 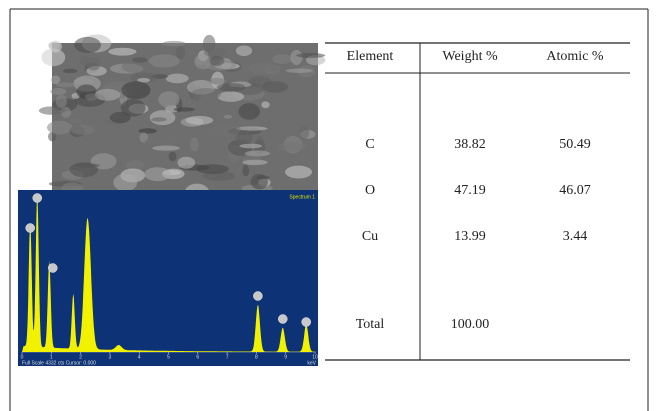 I want to click on table-header: Element, so click(x=370, y=56).